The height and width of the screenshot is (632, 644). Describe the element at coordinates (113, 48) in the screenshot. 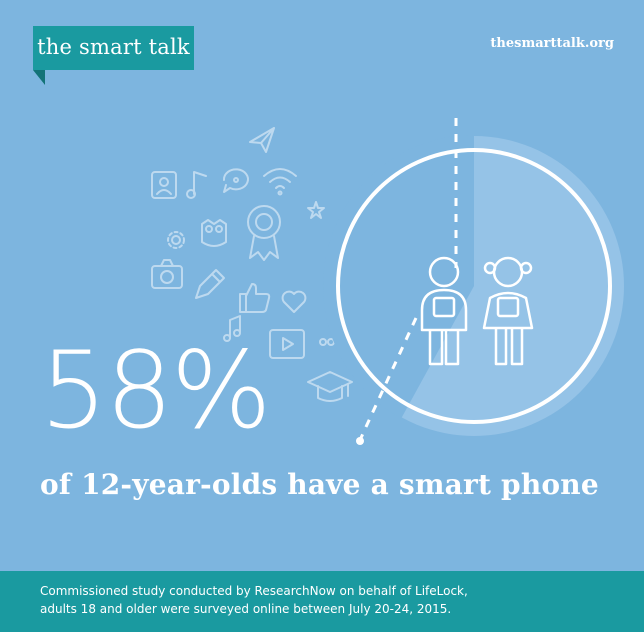

I see `brand-logo: the smart talk` at that location.